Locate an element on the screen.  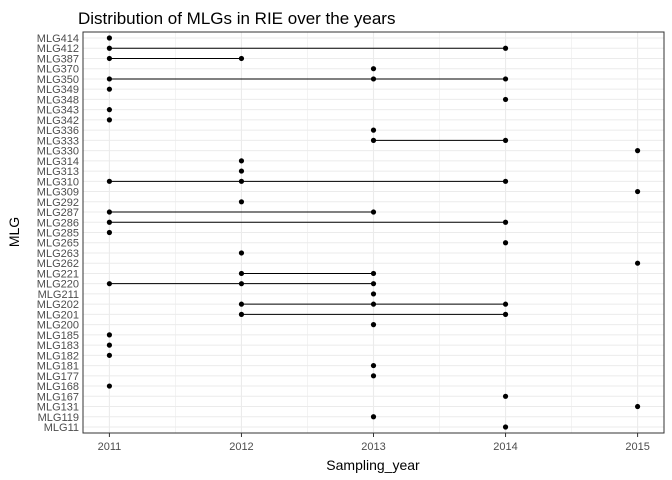
y-tick-label: MLG349 is located at coordinates (58, 90).